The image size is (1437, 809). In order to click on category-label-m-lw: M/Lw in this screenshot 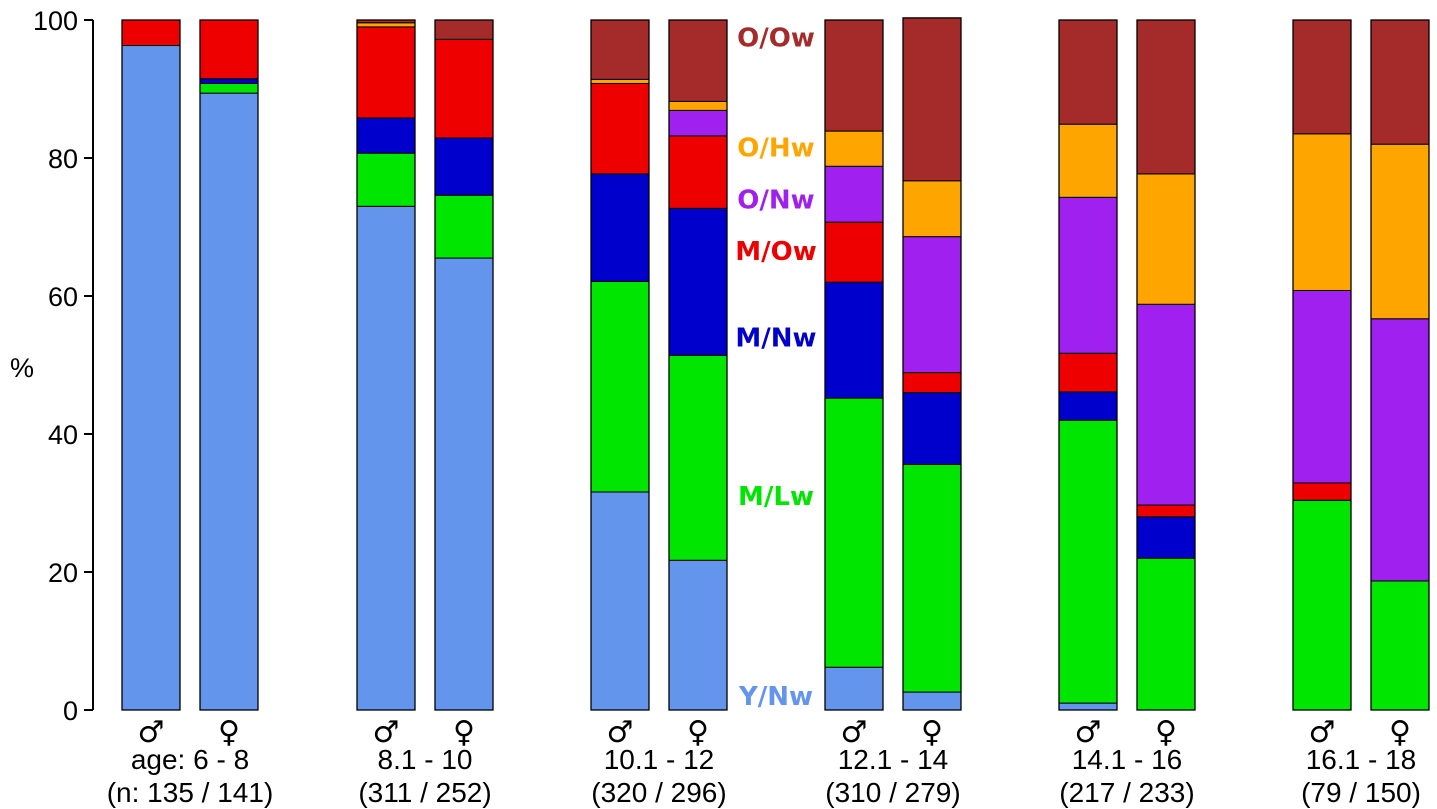, I will do `click(776, 497)`.